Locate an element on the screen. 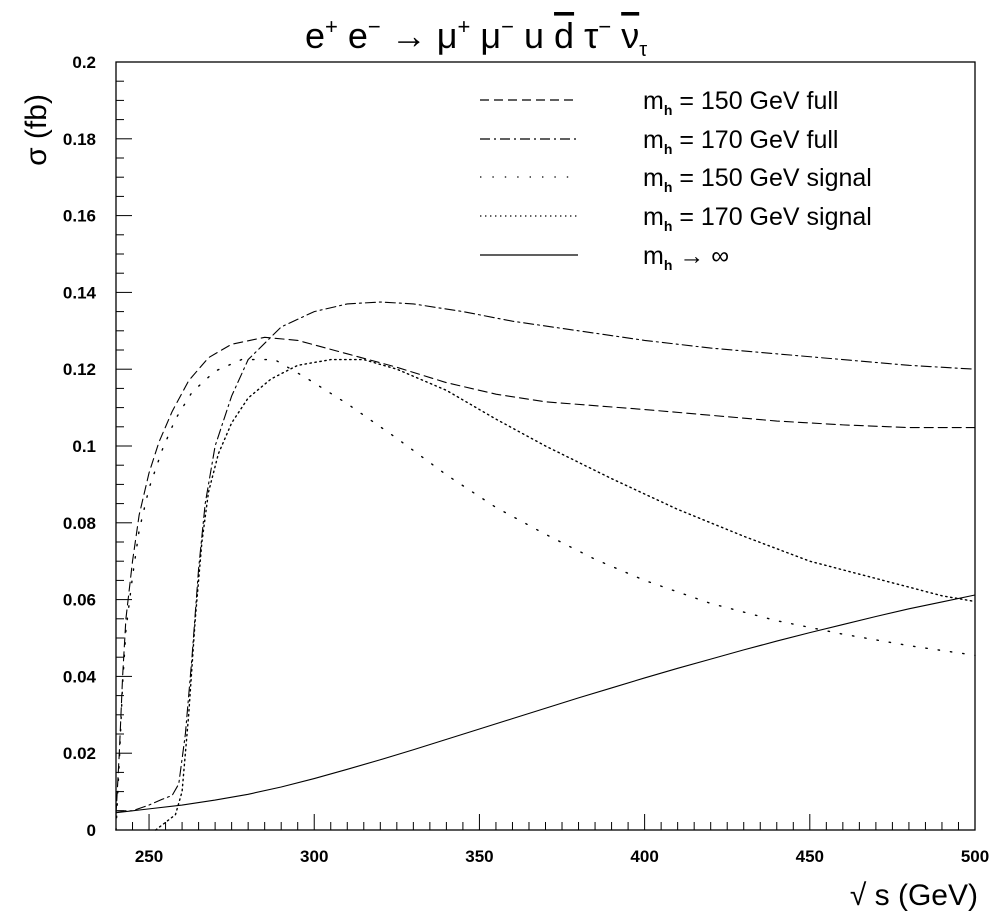 Image resolution: width=995 pixels, height=915 pixels. chart-title: e+ e− → μ+ μ− u d τ− ντ is located at coordinates (476, 37).